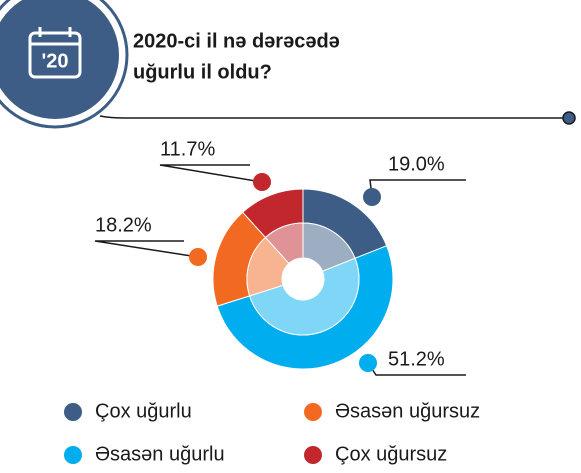 This screenshot has width=581, height=473. I want to click on icon-label: '20, so click(54, 61).